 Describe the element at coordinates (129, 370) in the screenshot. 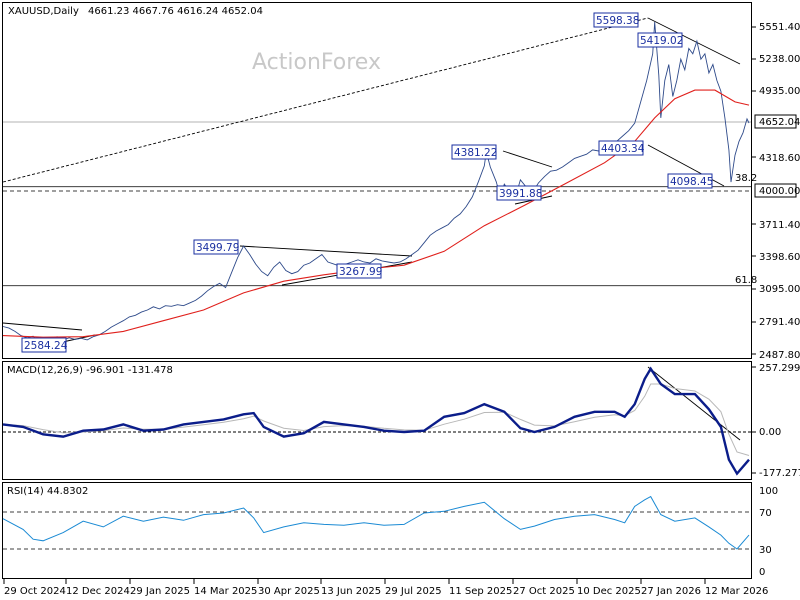

I see `macd-values: -96.901 -131.478` at that location.